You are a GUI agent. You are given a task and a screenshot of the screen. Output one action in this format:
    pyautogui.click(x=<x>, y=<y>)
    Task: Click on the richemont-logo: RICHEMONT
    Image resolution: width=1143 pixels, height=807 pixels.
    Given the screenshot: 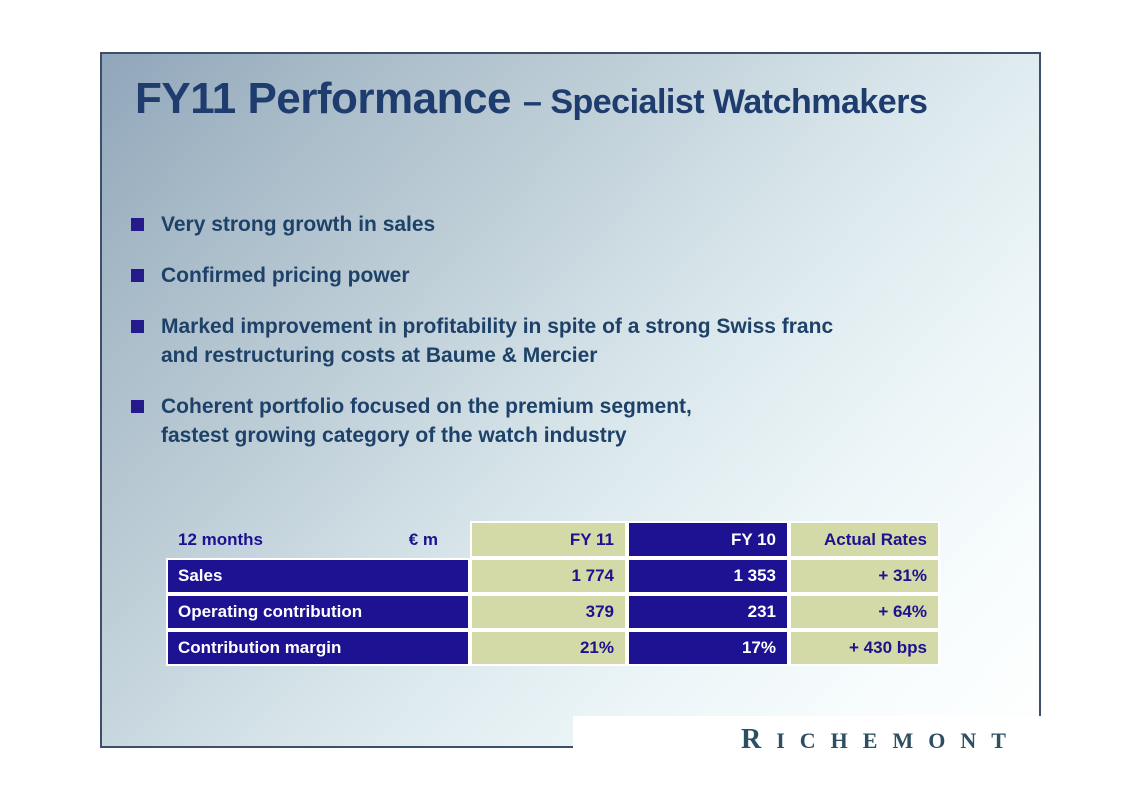 What is the action you would take?
    pyautogui.click(x=881, y=740)
    